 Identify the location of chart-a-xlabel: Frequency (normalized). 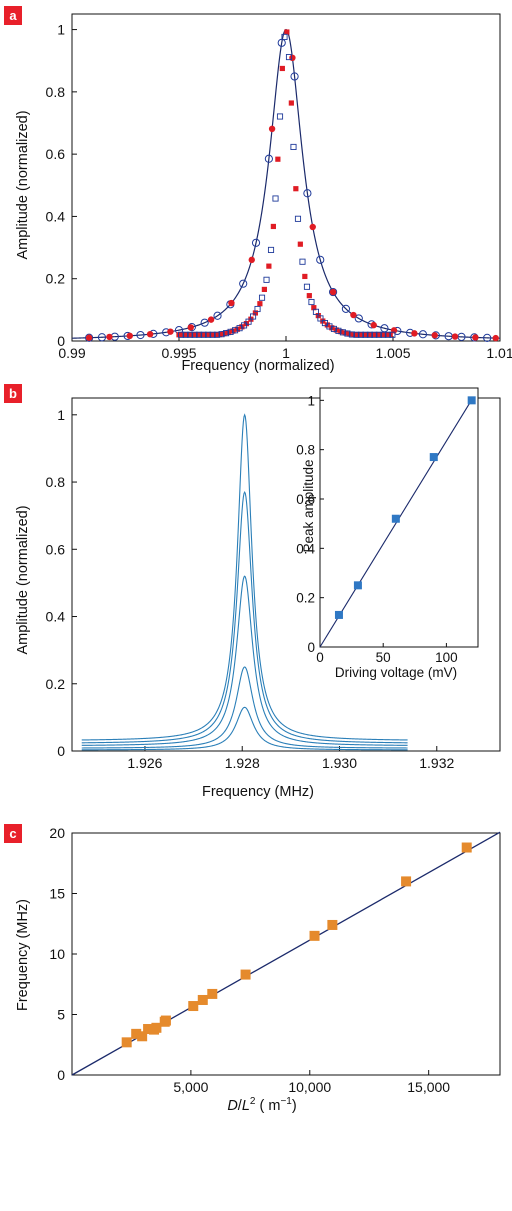
(257, 366).